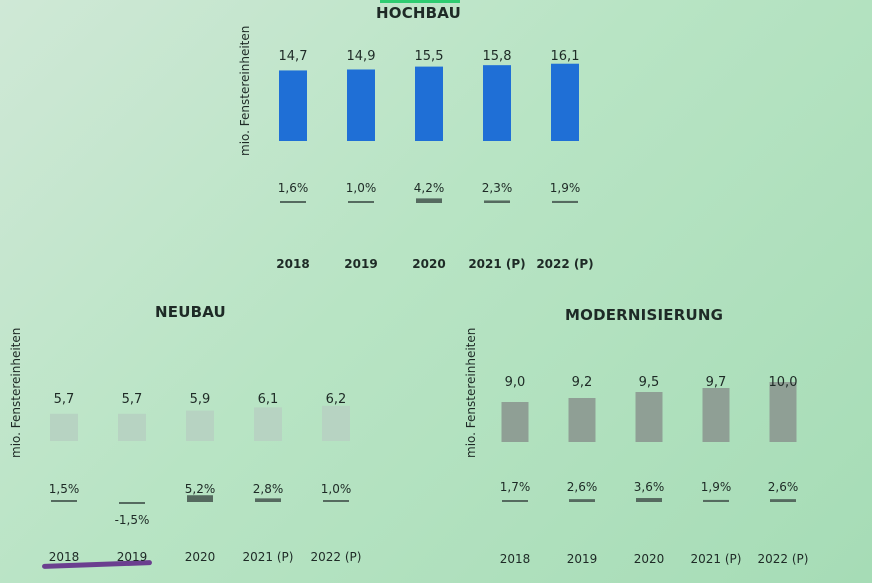 This screenshot has width=872, height=583. What do you see at coordinates (336, 557) in the screenshot?
I see `category-label-neubau-4: 2022 (P)` at bounding box center [336, 557].